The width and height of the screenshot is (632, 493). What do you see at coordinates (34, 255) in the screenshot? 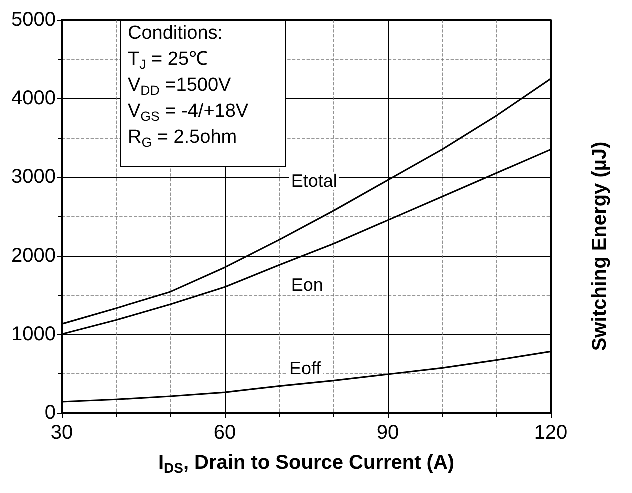
I see `y-tick-label: 2000` at bounding box center [34, 255].